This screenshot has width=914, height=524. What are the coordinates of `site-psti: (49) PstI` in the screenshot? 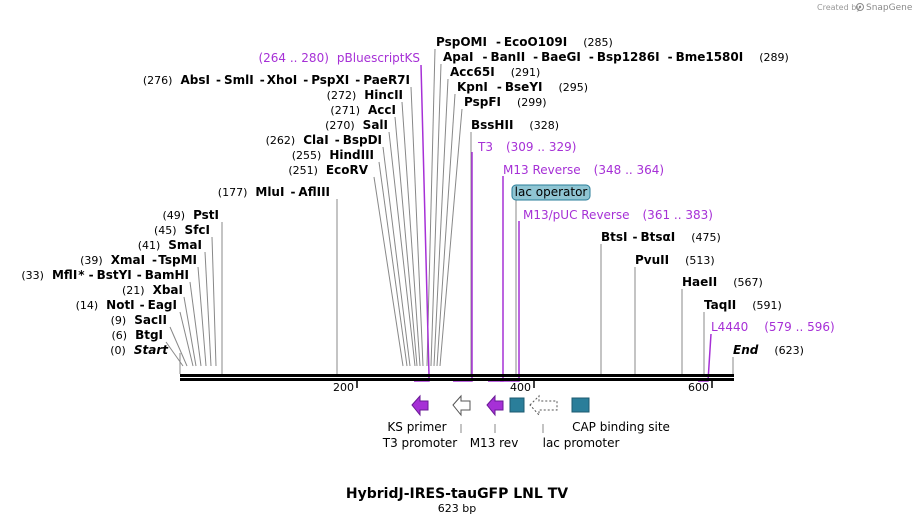 It's located at (190, 215).